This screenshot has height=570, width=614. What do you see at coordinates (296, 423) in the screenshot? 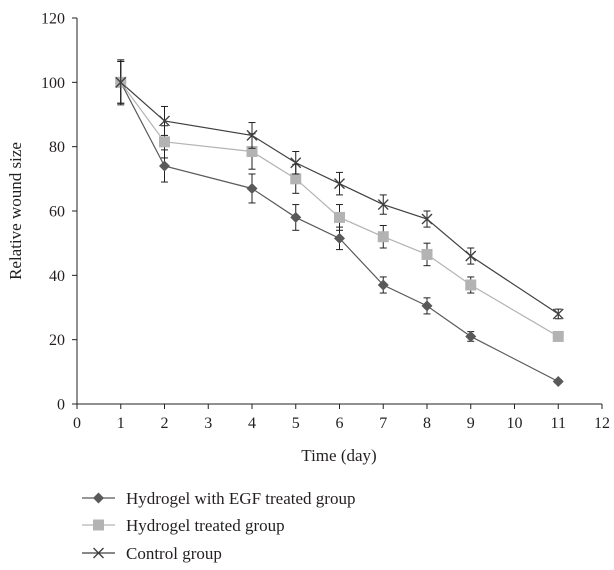
I see `x-tick-label: 5` at bounding box center [296, 423].